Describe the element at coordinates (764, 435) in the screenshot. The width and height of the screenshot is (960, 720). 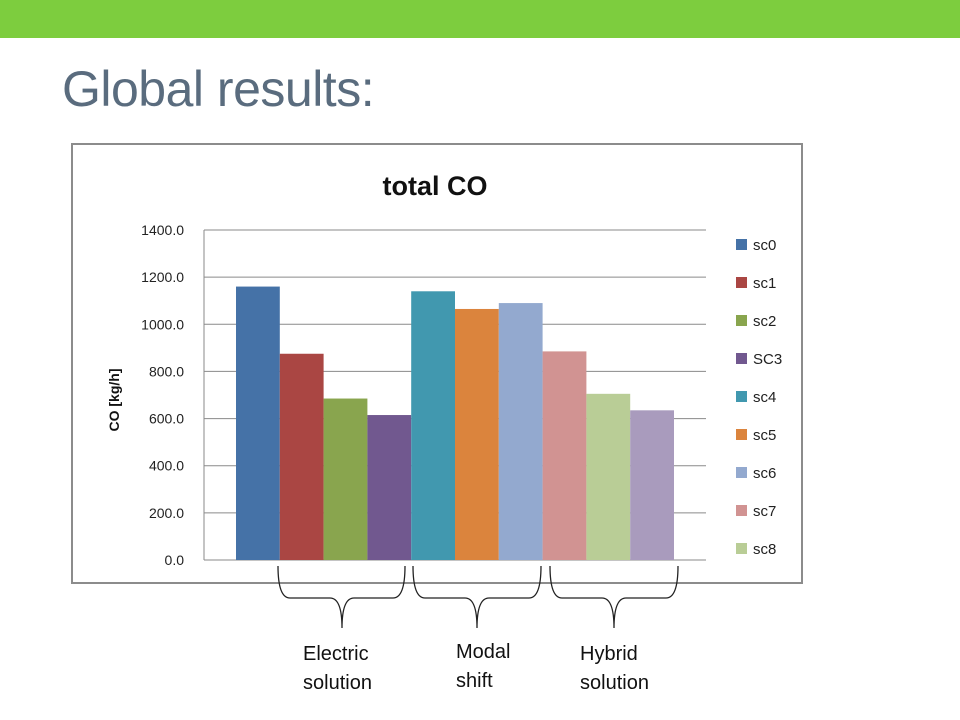
I see `legend-label: sc5` at that location.